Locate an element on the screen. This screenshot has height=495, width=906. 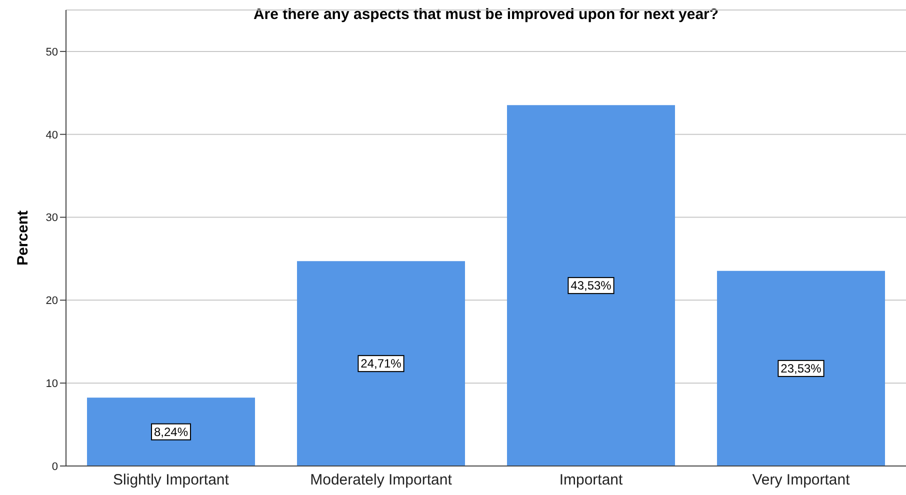
data-label: 24,71% is located at coordinates (381, 363).